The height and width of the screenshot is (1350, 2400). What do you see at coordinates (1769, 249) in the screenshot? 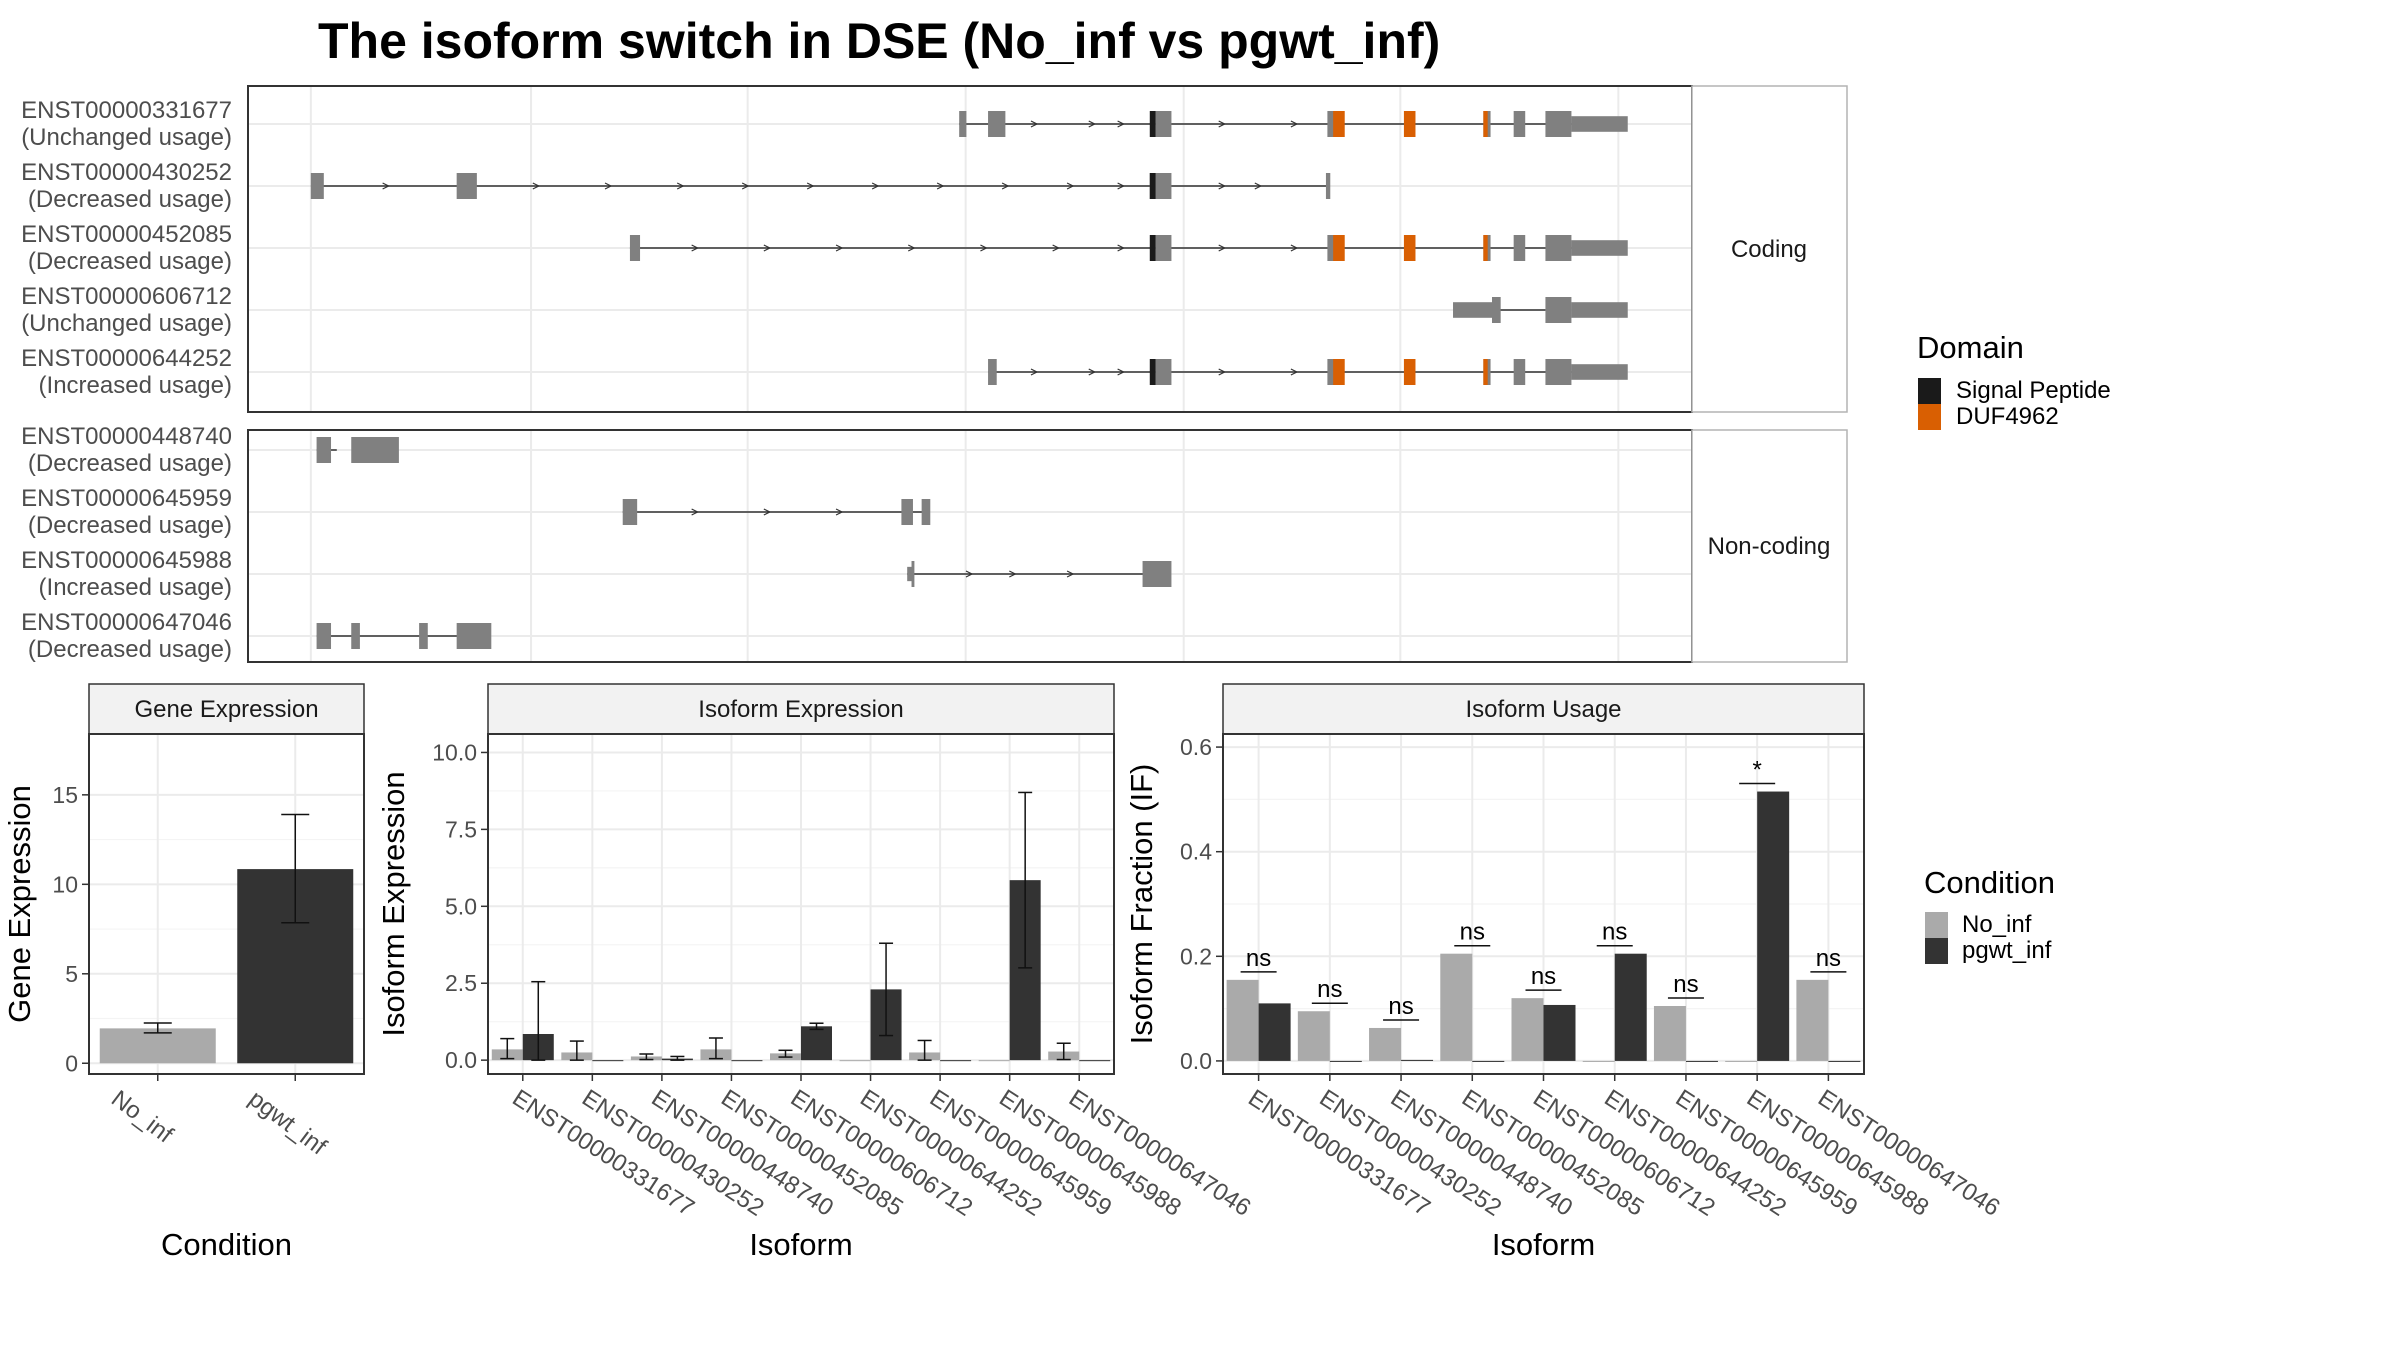
I see `strip-label: Coding` at bounding box center [1769, 249].